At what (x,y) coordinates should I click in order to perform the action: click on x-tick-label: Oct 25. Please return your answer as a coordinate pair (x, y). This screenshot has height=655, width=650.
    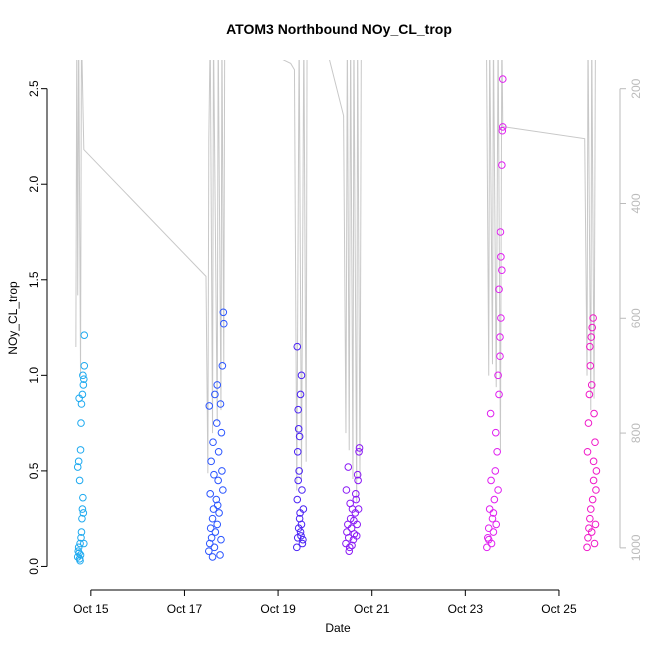
    Looking at the image, I should click on (559, 609).